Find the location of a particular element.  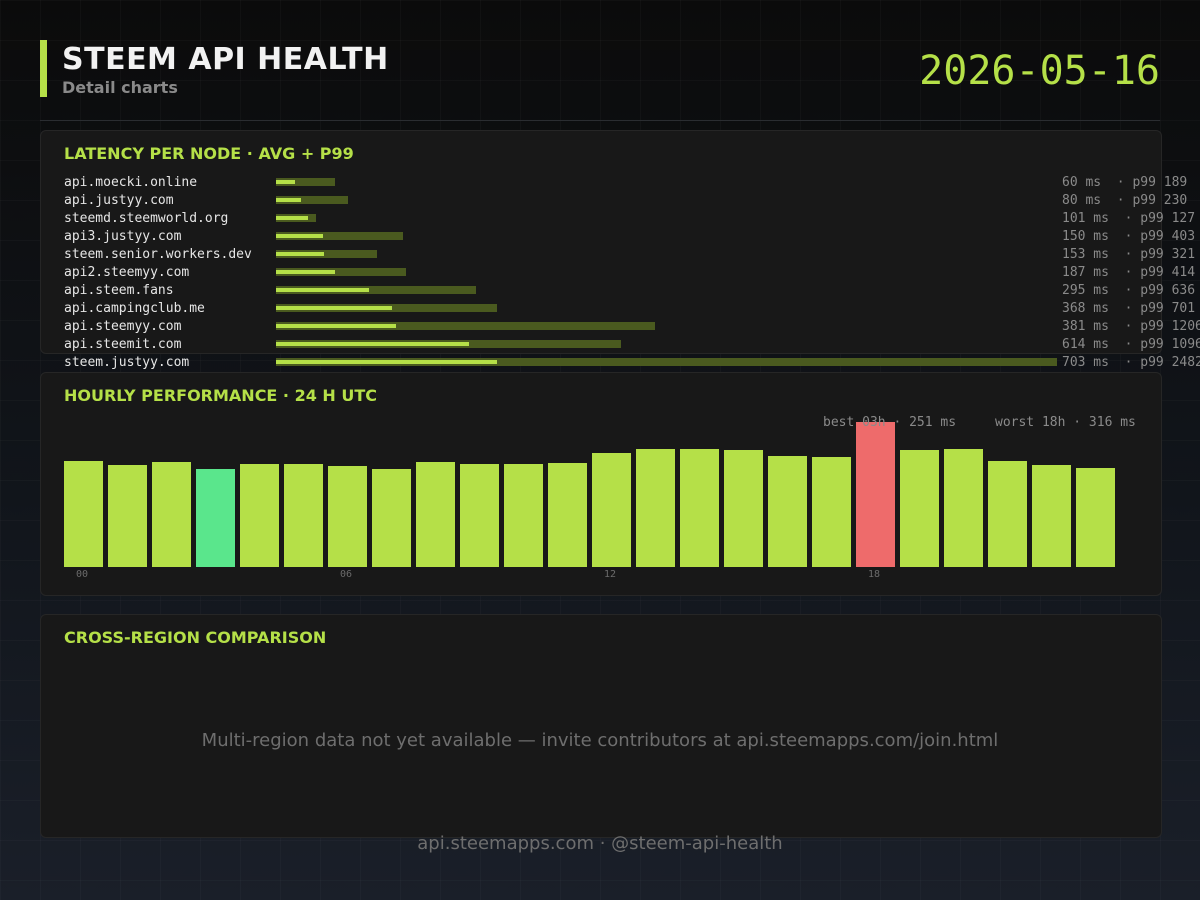

latency-value-label: 101 ms · p99 127 is located at coordinates (1129, 218).